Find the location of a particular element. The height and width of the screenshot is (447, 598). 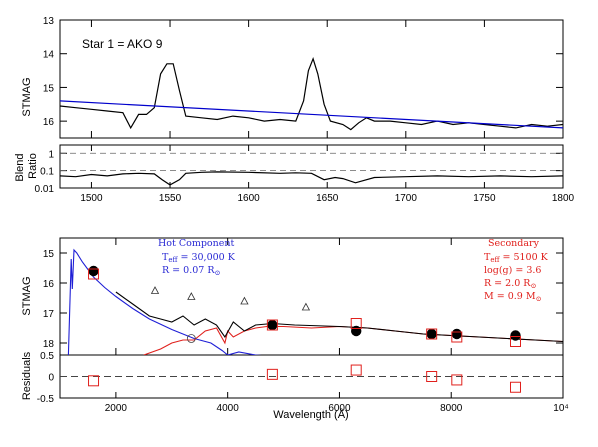

blend-ytick-label: 0.1 is located at coordinates (47, 172).